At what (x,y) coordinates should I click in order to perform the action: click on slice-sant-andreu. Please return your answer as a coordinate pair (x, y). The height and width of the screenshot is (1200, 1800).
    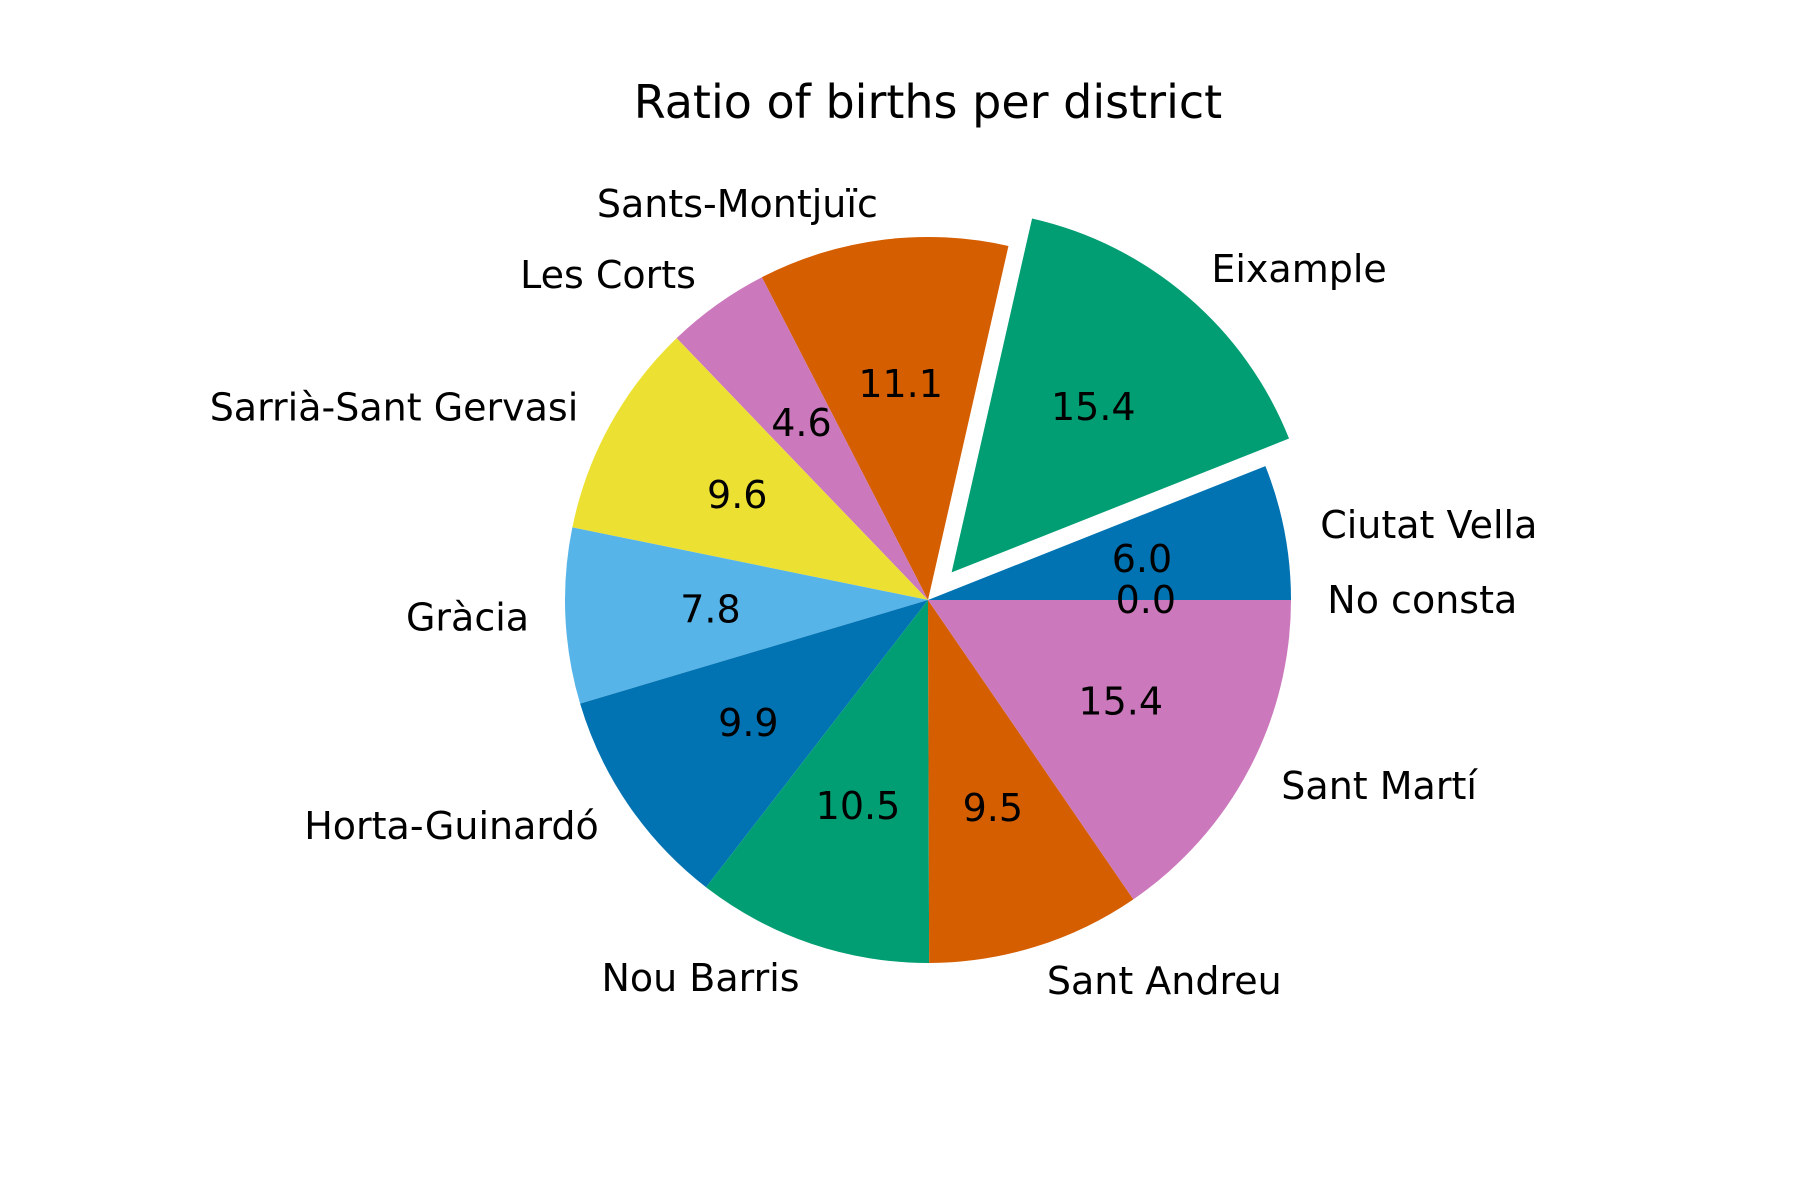
    Looking at the image, I should click on (1031, 781).